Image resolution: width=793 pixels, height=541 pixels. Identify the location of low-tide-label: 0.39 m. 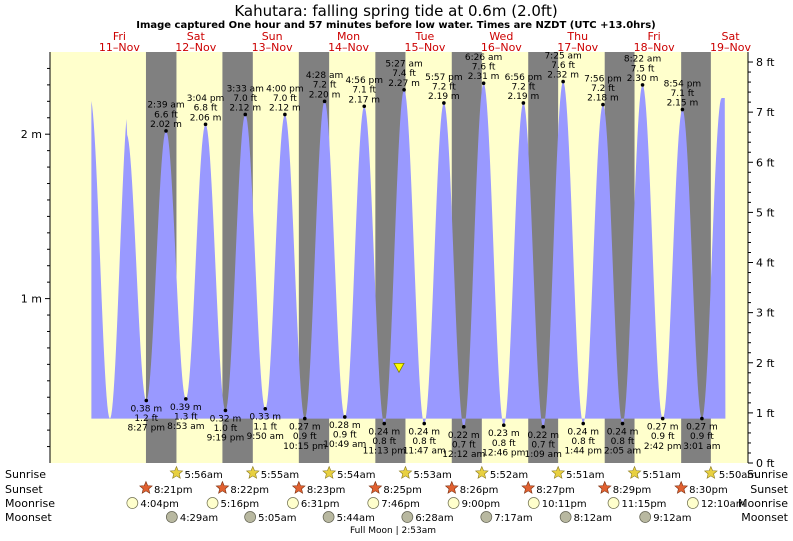
(186, 408).